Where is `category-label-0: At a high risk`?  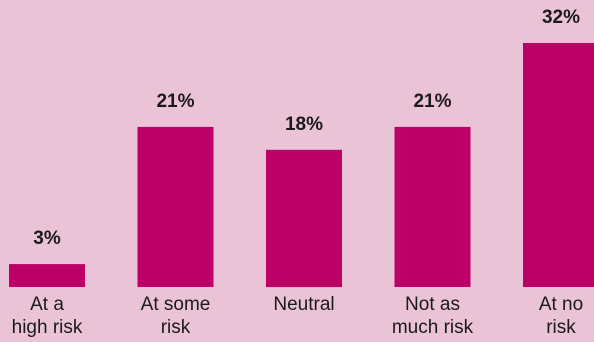 category-label-0: At a high risk is located at coordinates (47, 316).